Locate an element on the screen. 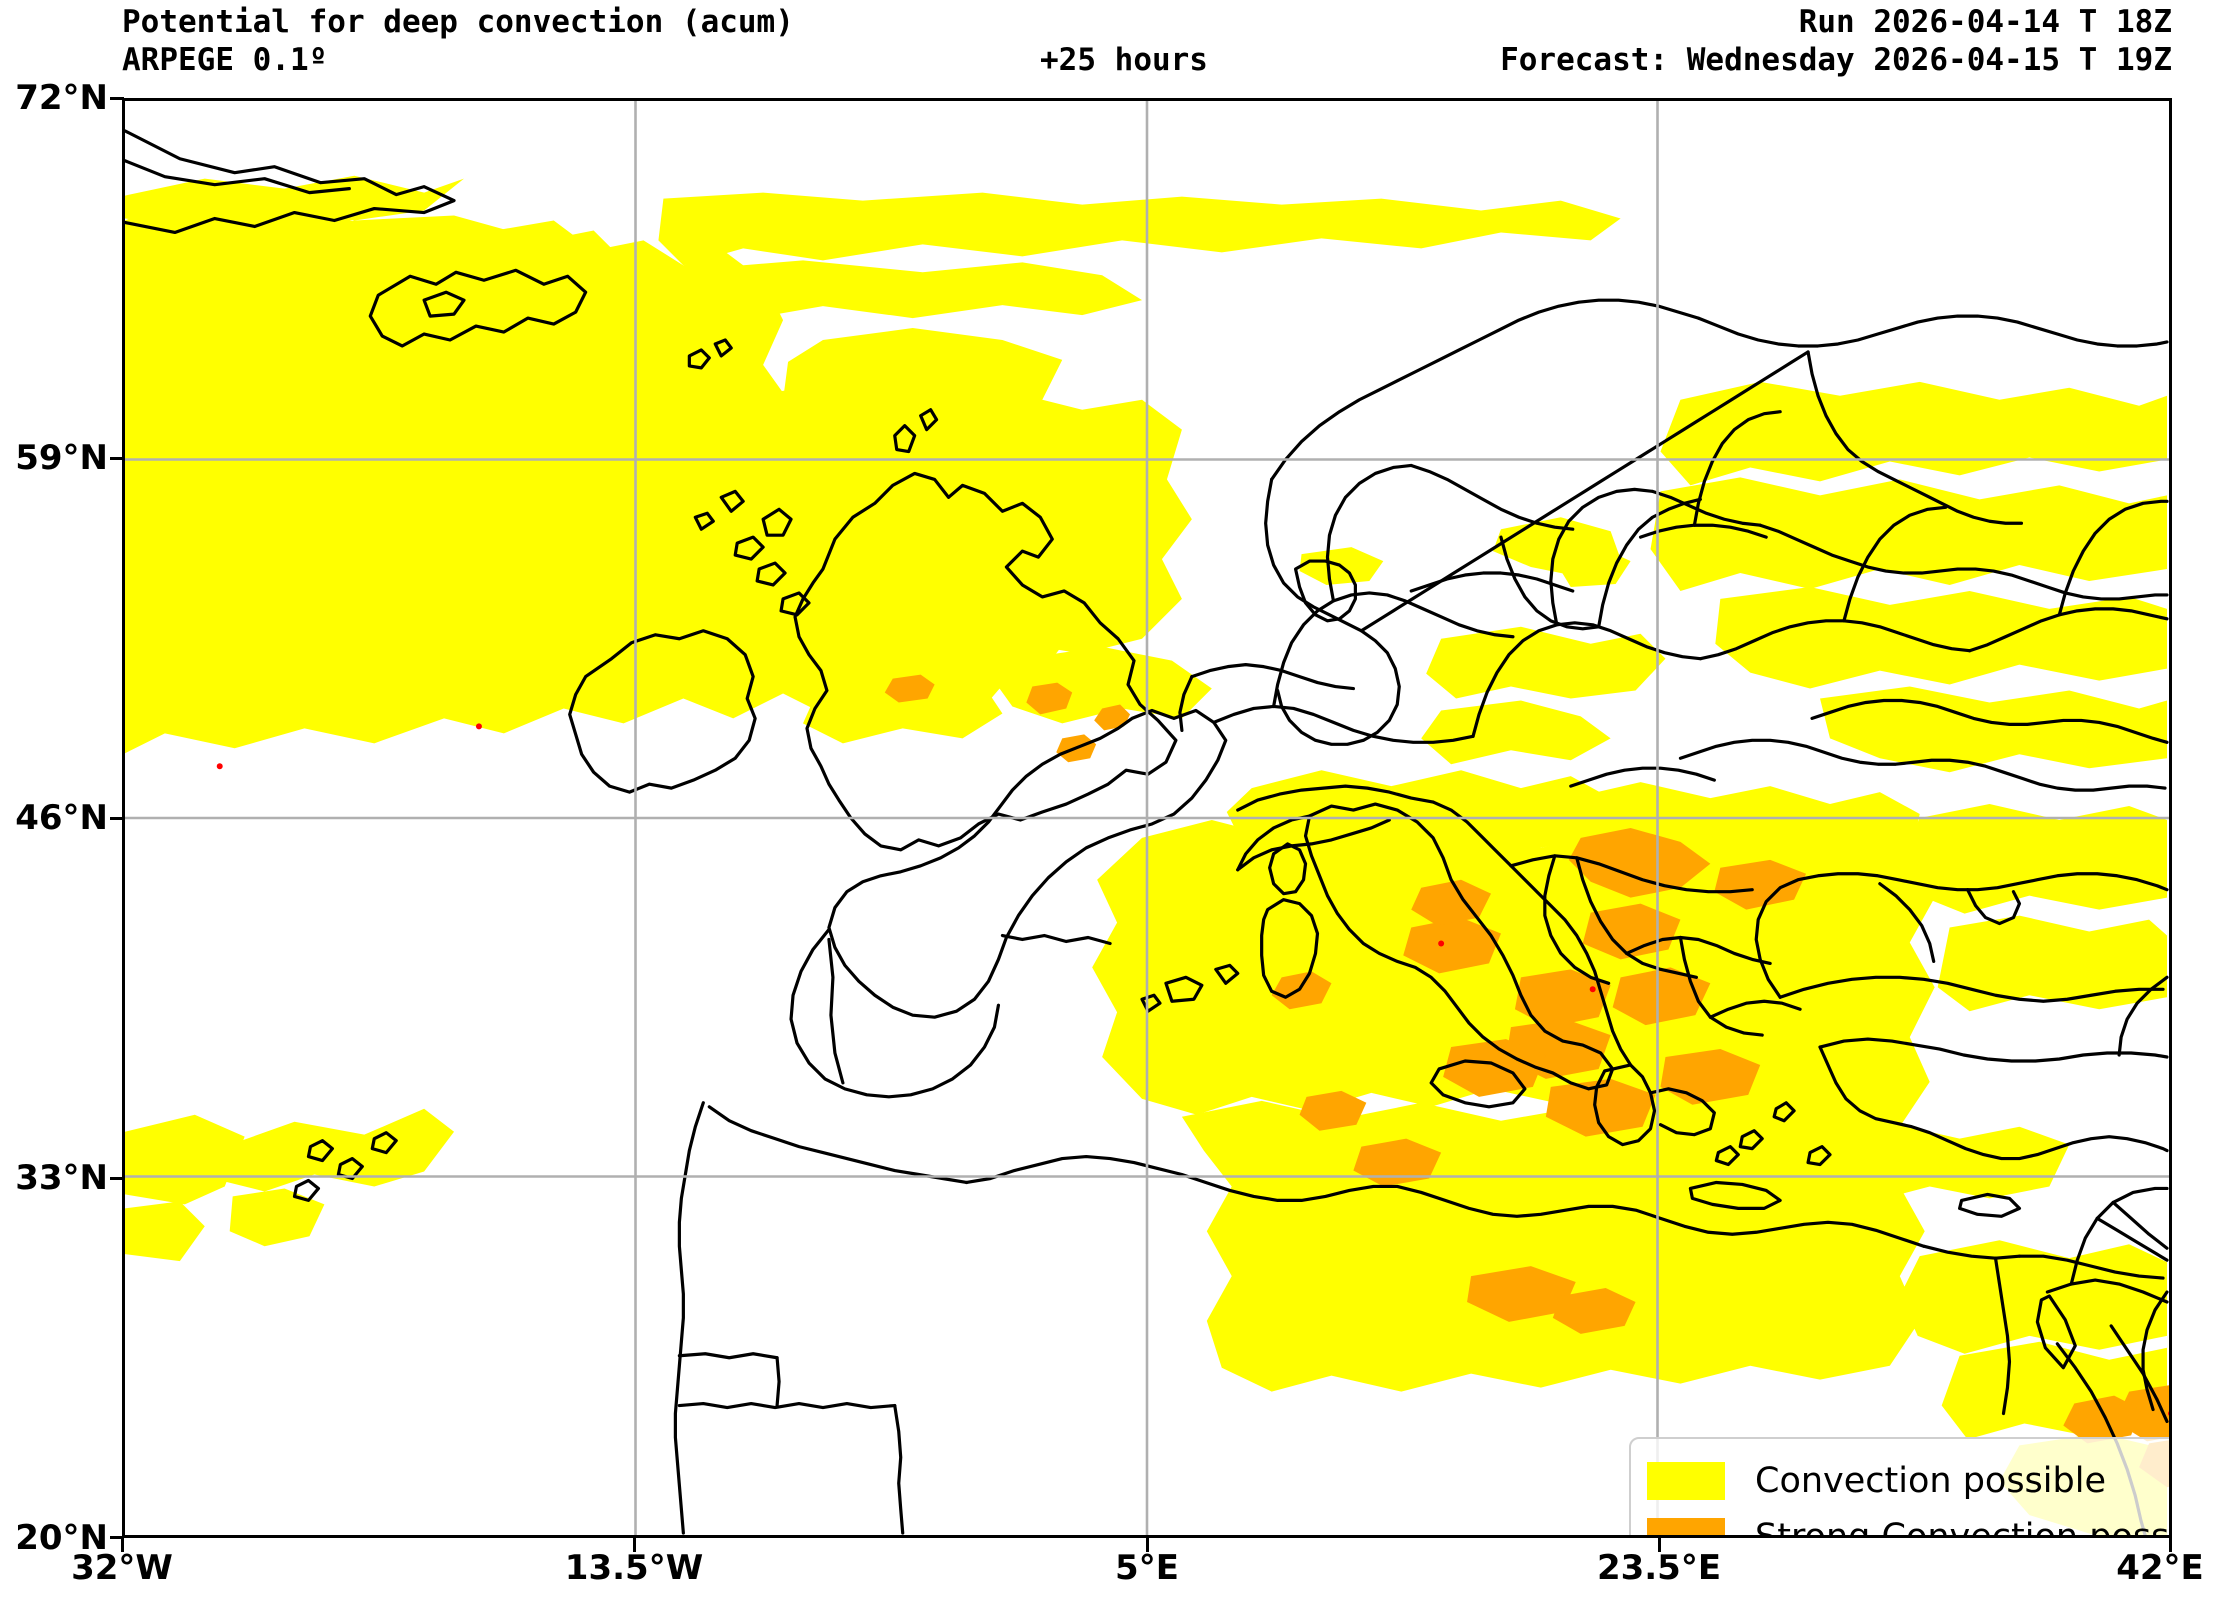 This screenshot has width=2233, height=1604. lead-time-label: +25 hours is located at coordinates (1124, 60).